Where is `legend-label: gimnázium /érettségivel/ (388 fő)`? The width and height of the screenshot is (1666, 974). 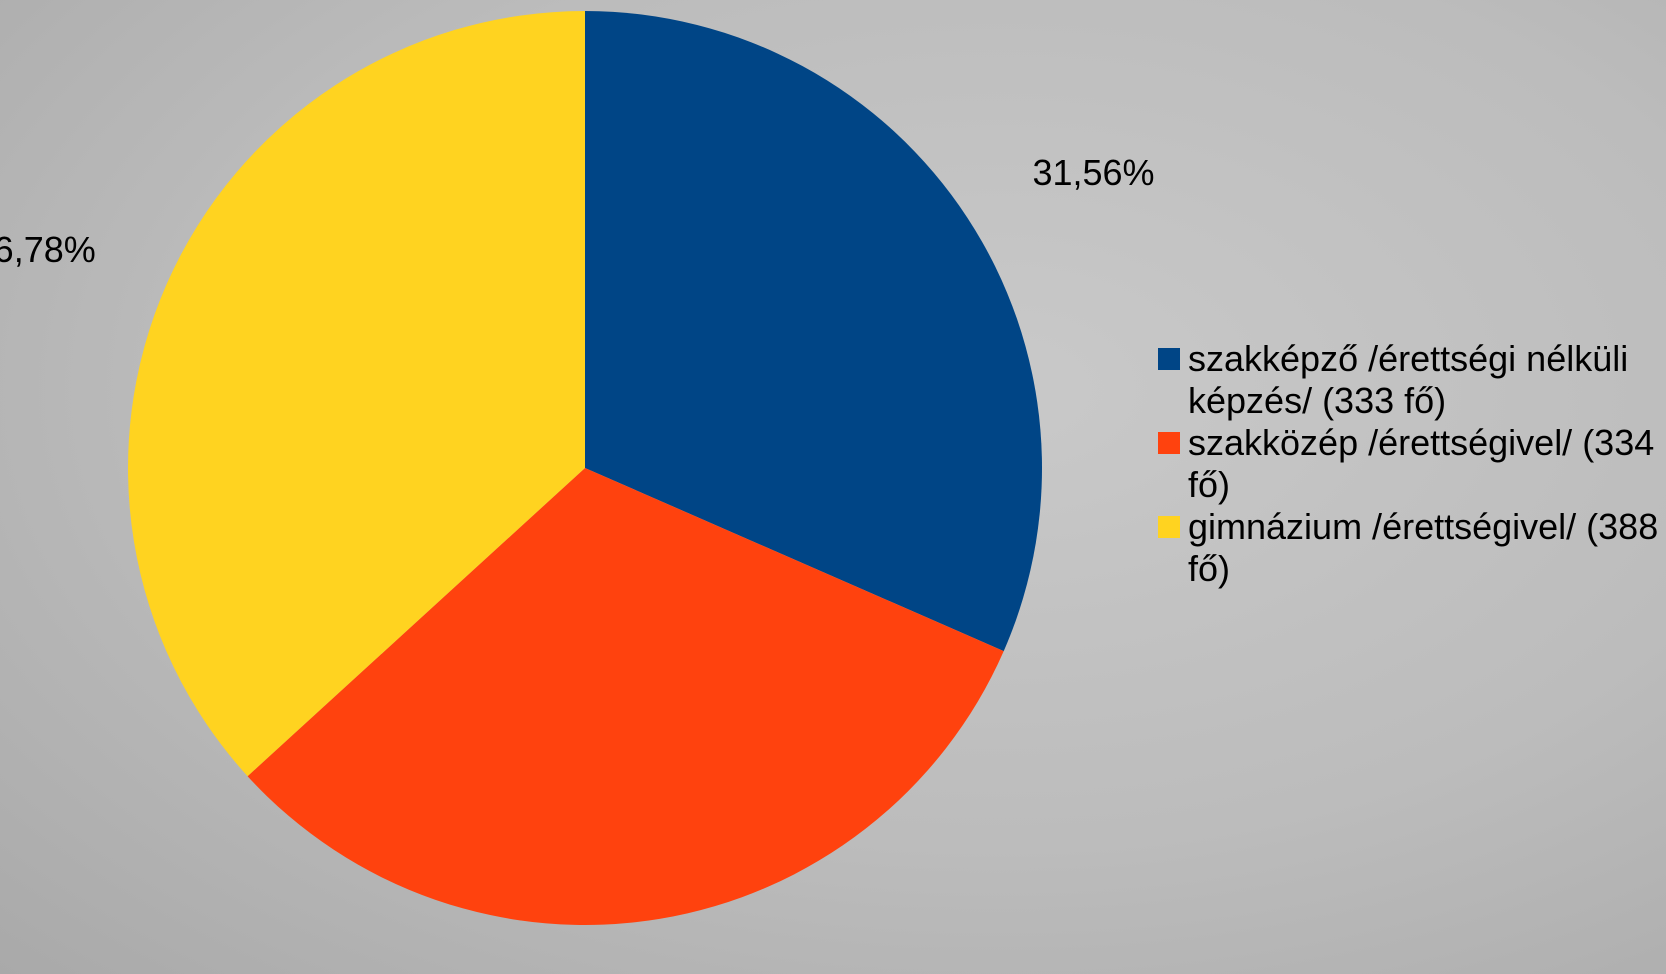 legend-label: gimnázium /érettségivel/ (388 fő) is located at coordinates (1423, 547).